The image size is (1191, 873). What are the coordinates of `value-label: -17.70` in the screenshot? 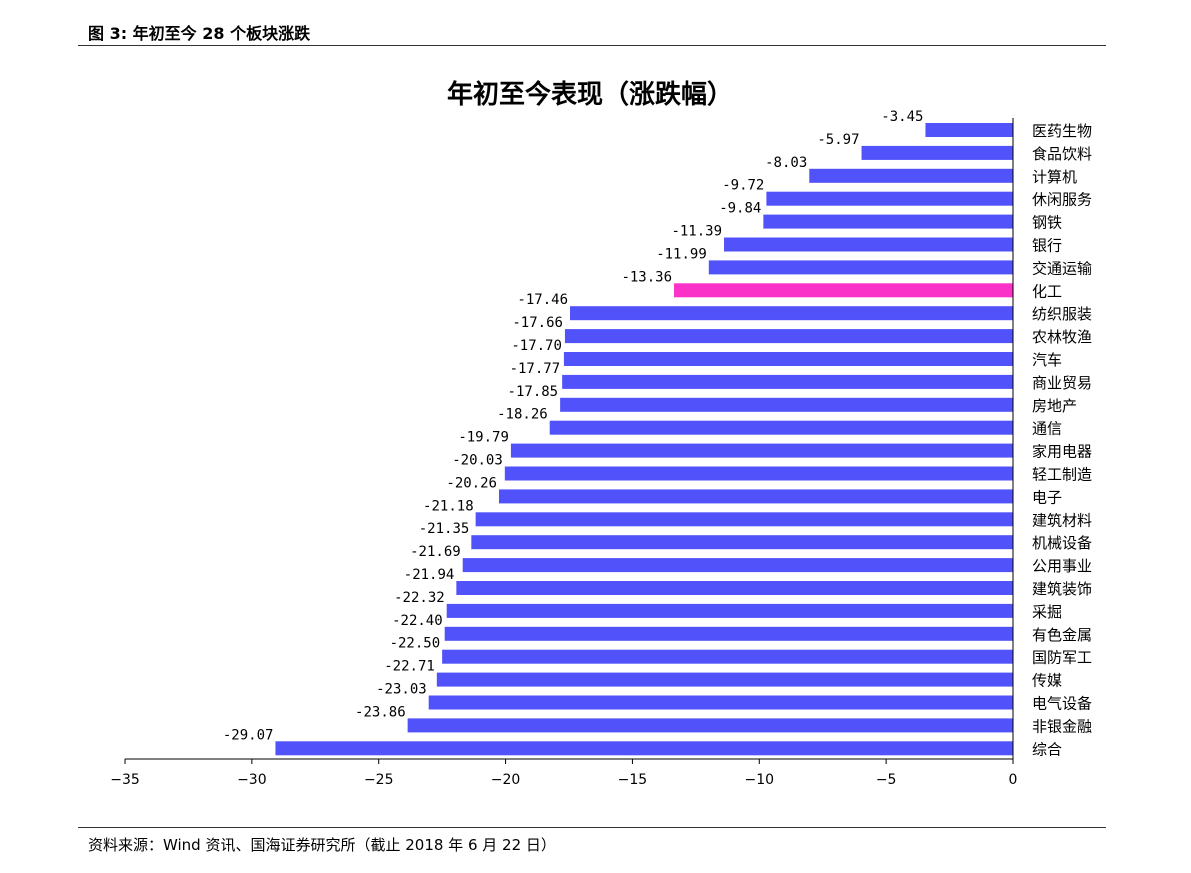 It's located at (536, 346).